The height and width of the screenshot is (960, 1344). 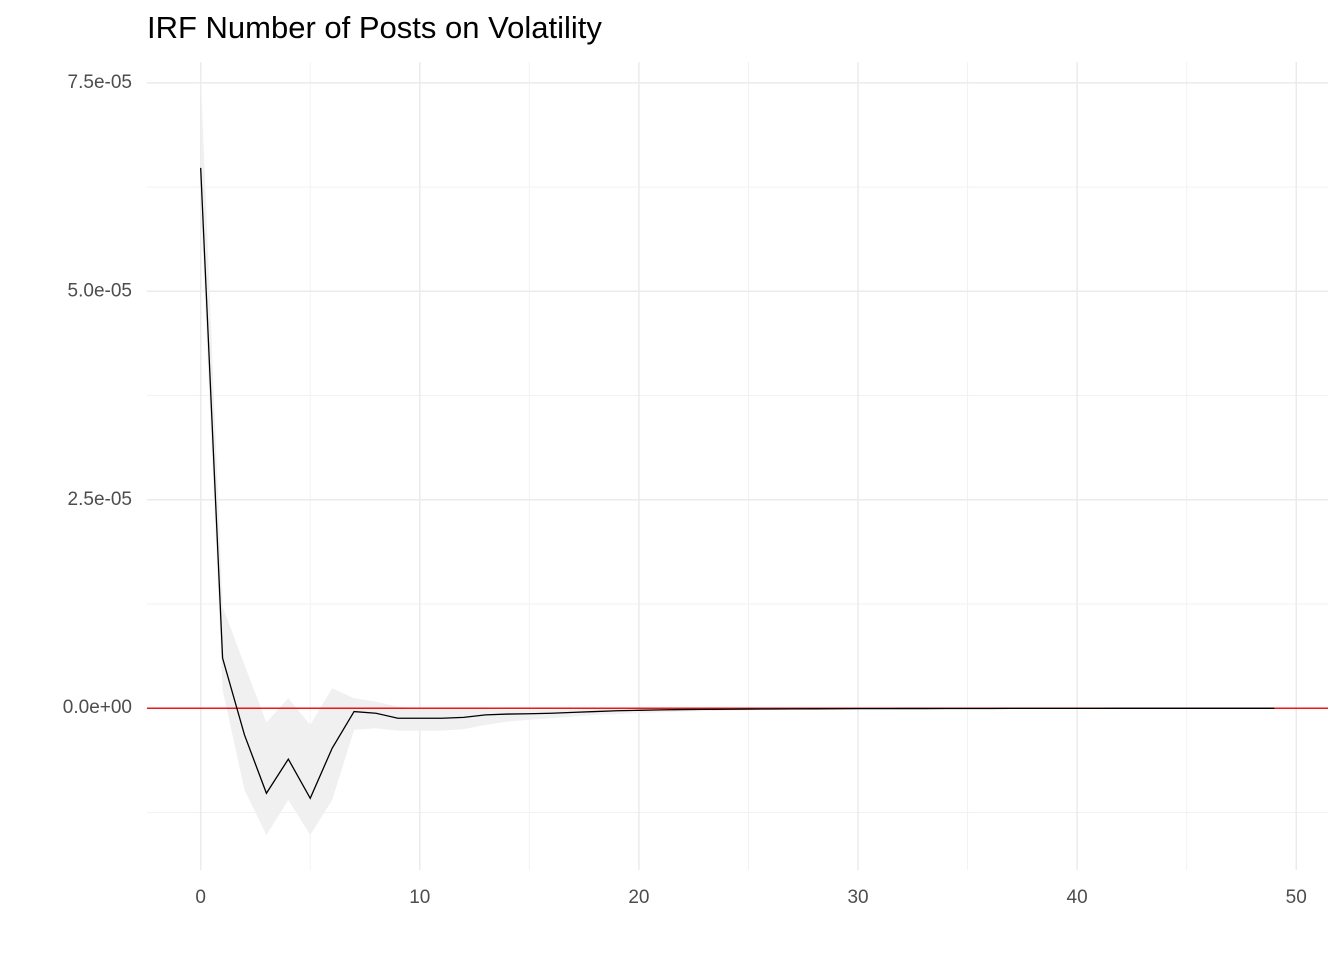 What do you see at coordinates (100, 290) in the screenshot?
I see `y-tick-label: 5.0e-05` at bounding box center [100, 290].